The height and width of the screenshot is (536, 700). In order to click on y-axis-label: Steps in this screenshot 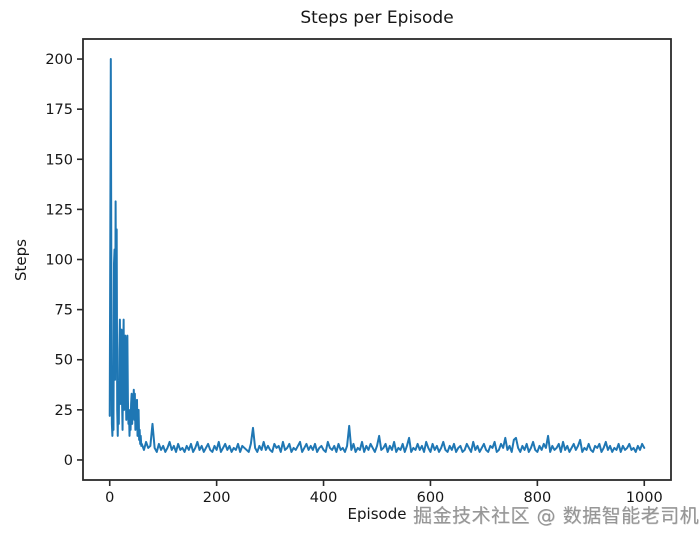, I will do `click(21, 260)`.